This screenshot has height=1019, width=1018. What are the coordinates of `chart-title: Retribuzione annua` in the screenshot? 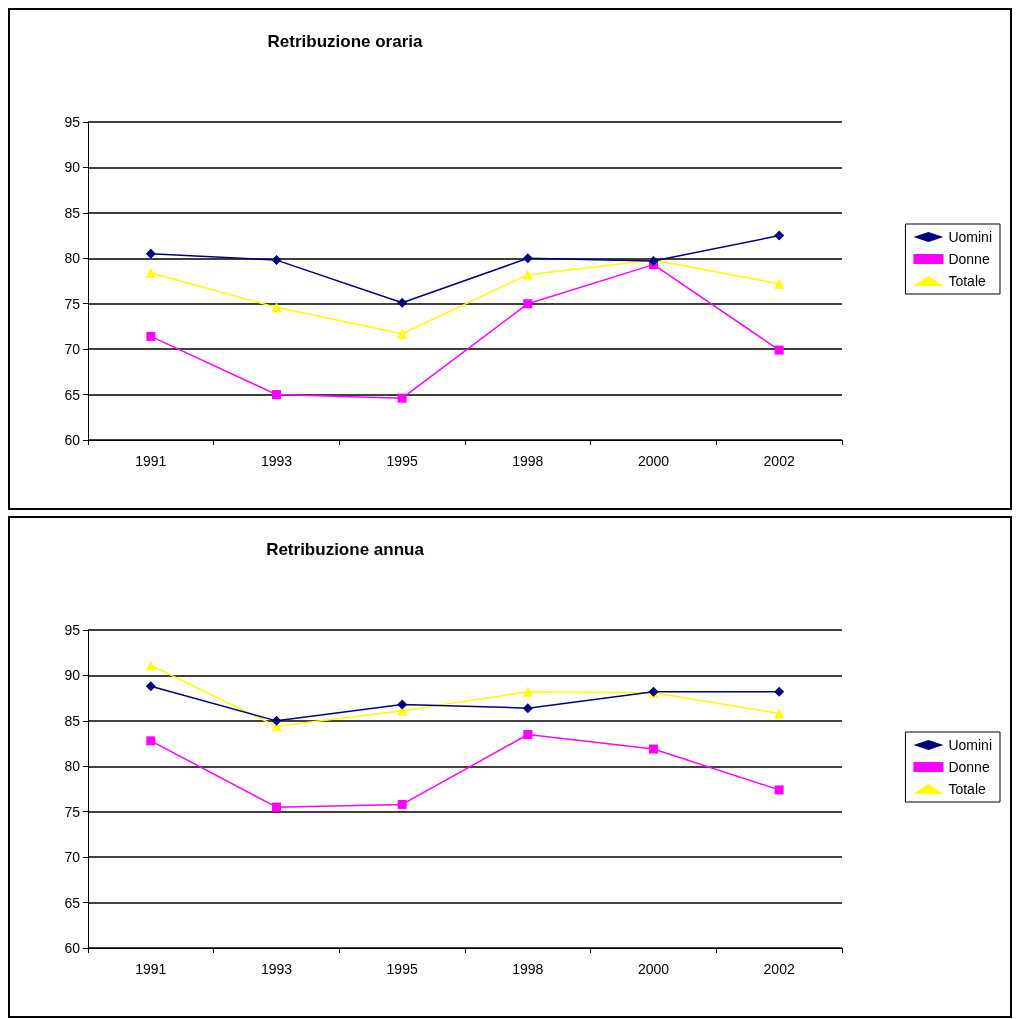 It's located at (345, 549).